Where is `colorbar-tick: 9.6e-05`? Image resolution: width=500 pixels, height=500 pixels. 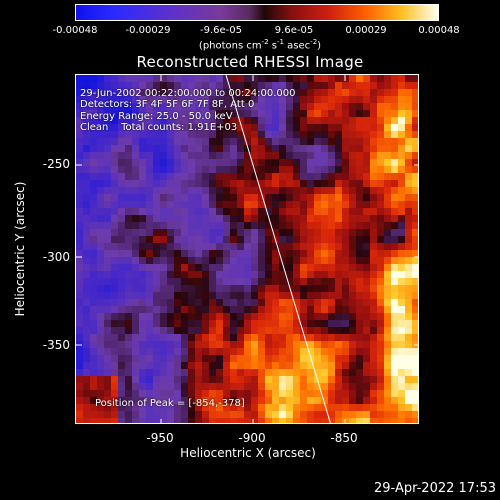
colorbar-tick: 9.6e-05 is located at coordinates (294, 30).